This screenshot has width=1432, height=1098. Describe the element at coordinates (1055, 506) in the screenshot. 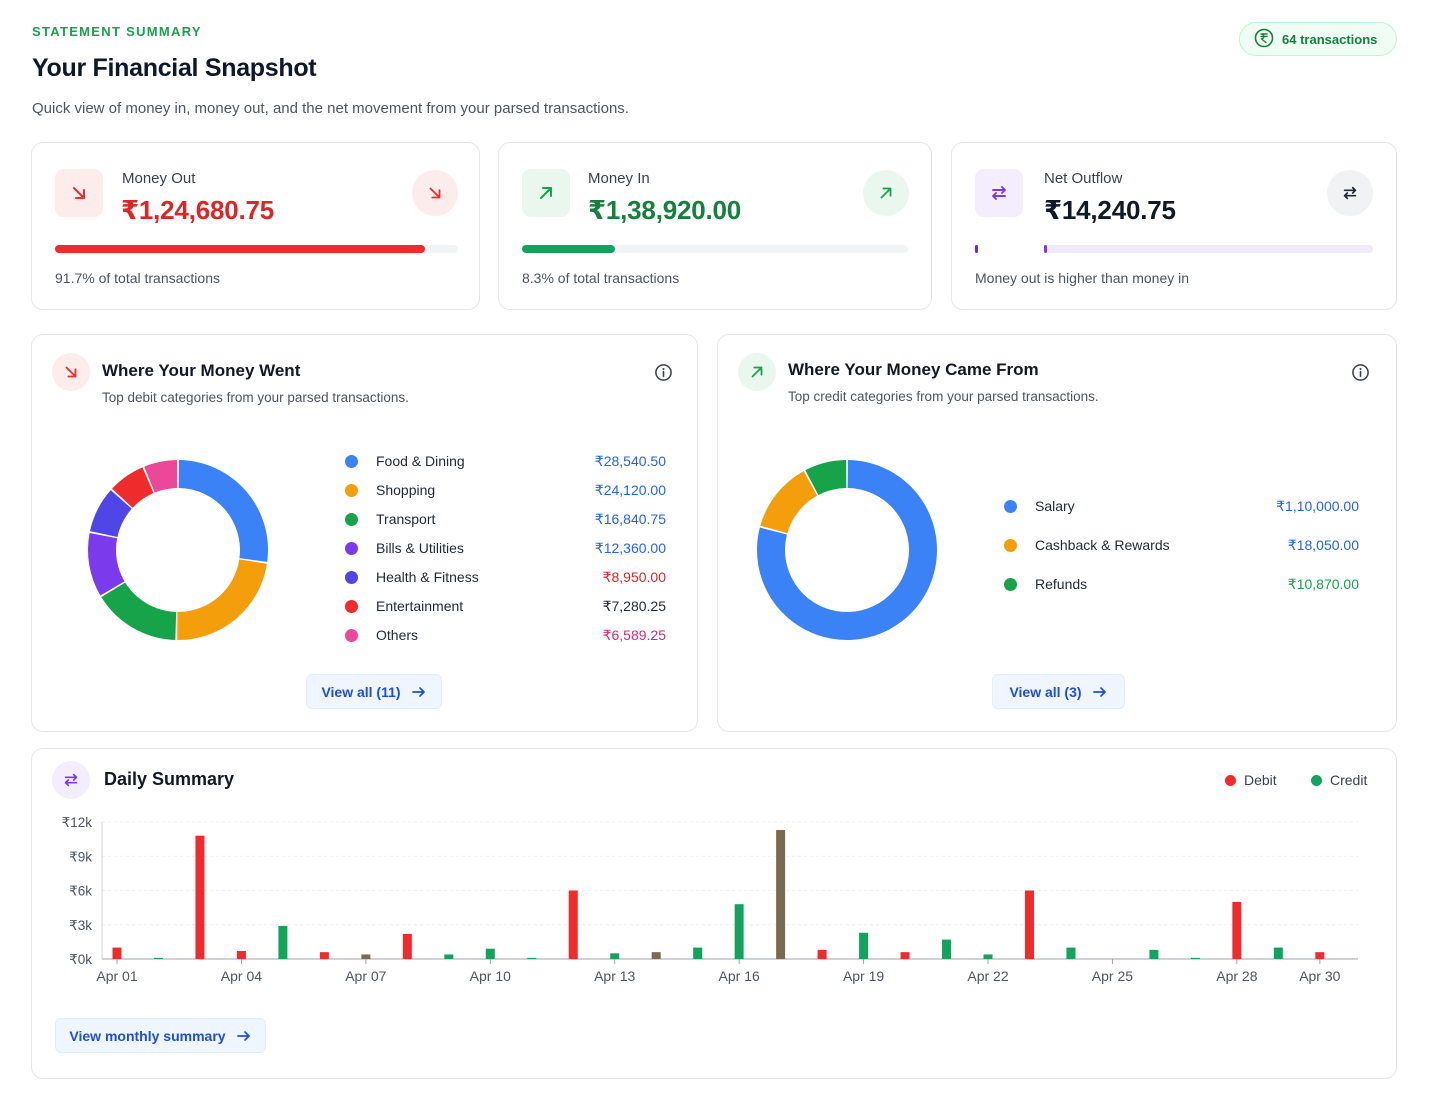

I see `legend-category: Salary` at that location.